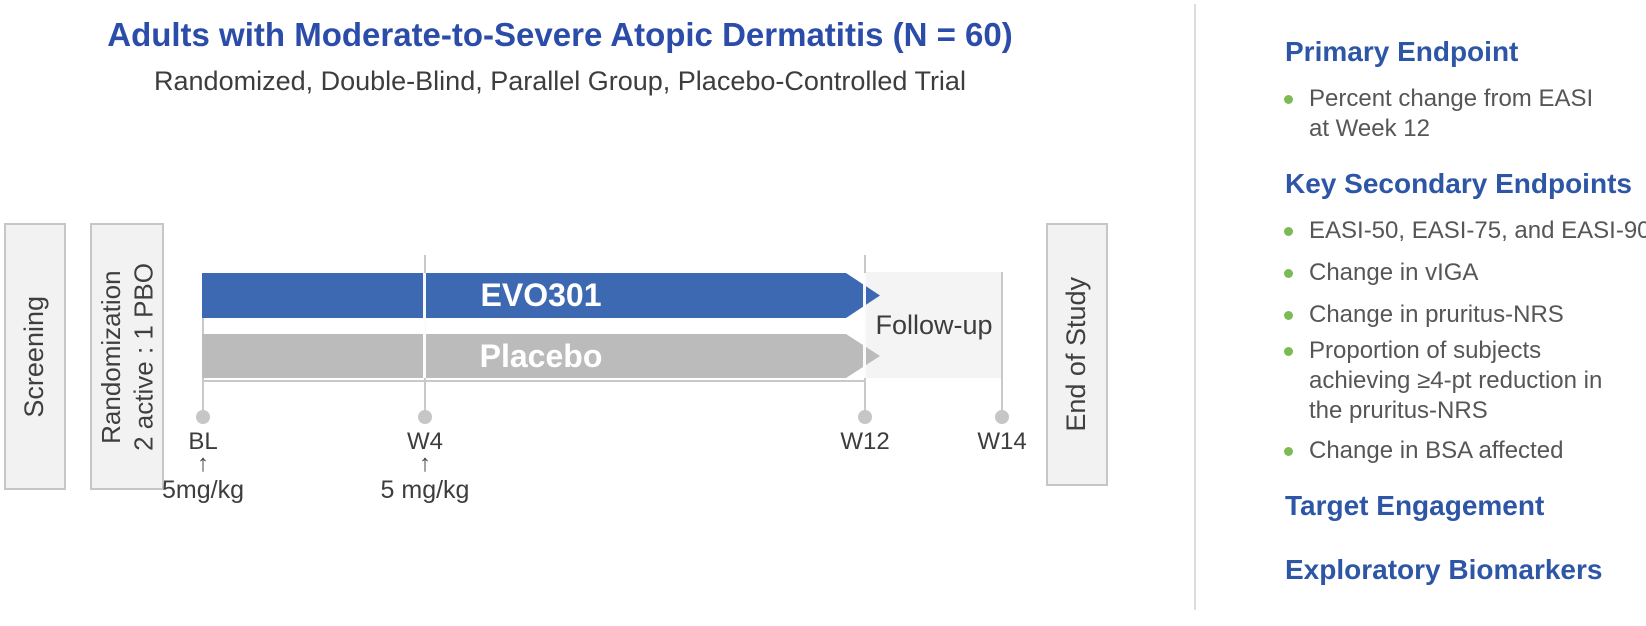  I want to click on sidebar-heading-key-secondary: Key Secondary Endpoints, so click(1458, 183).